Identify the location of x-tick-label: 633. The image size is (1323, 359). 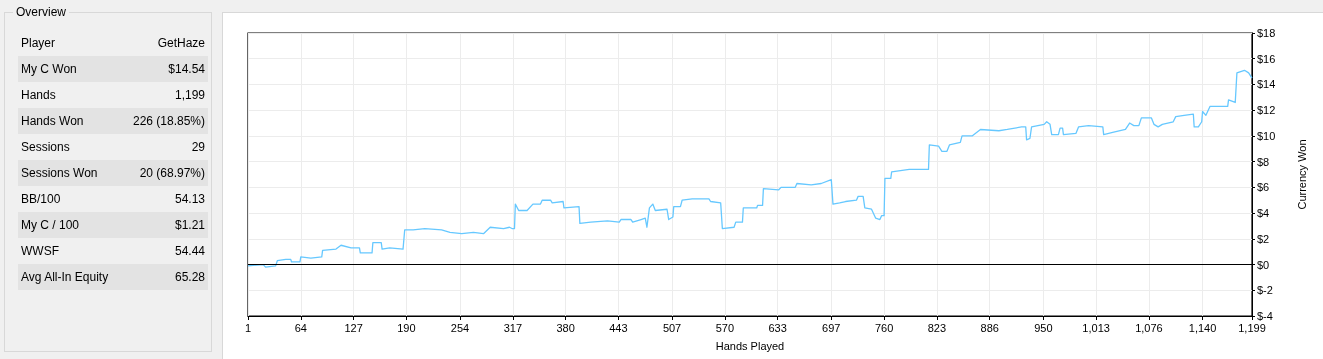
(777, 327).